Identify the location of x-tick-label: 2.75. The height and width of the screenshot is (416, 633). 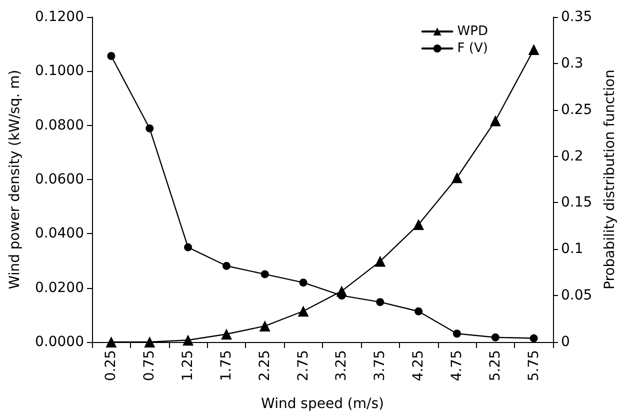
(303, 366).